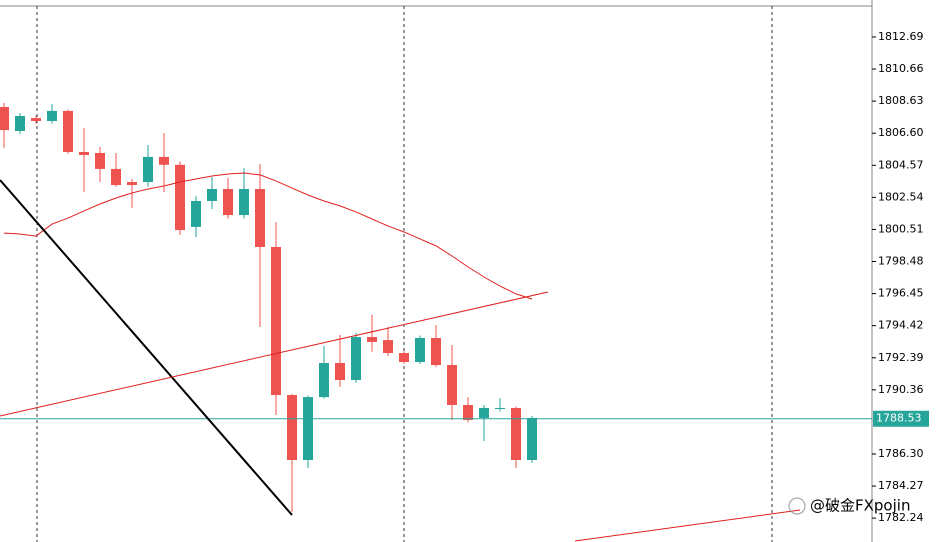 This screenshot has height=542, width=944. Describe the element at coordinates (901, 196) in the screenshot. I see `y-tick-label: 1802.54` at that location.